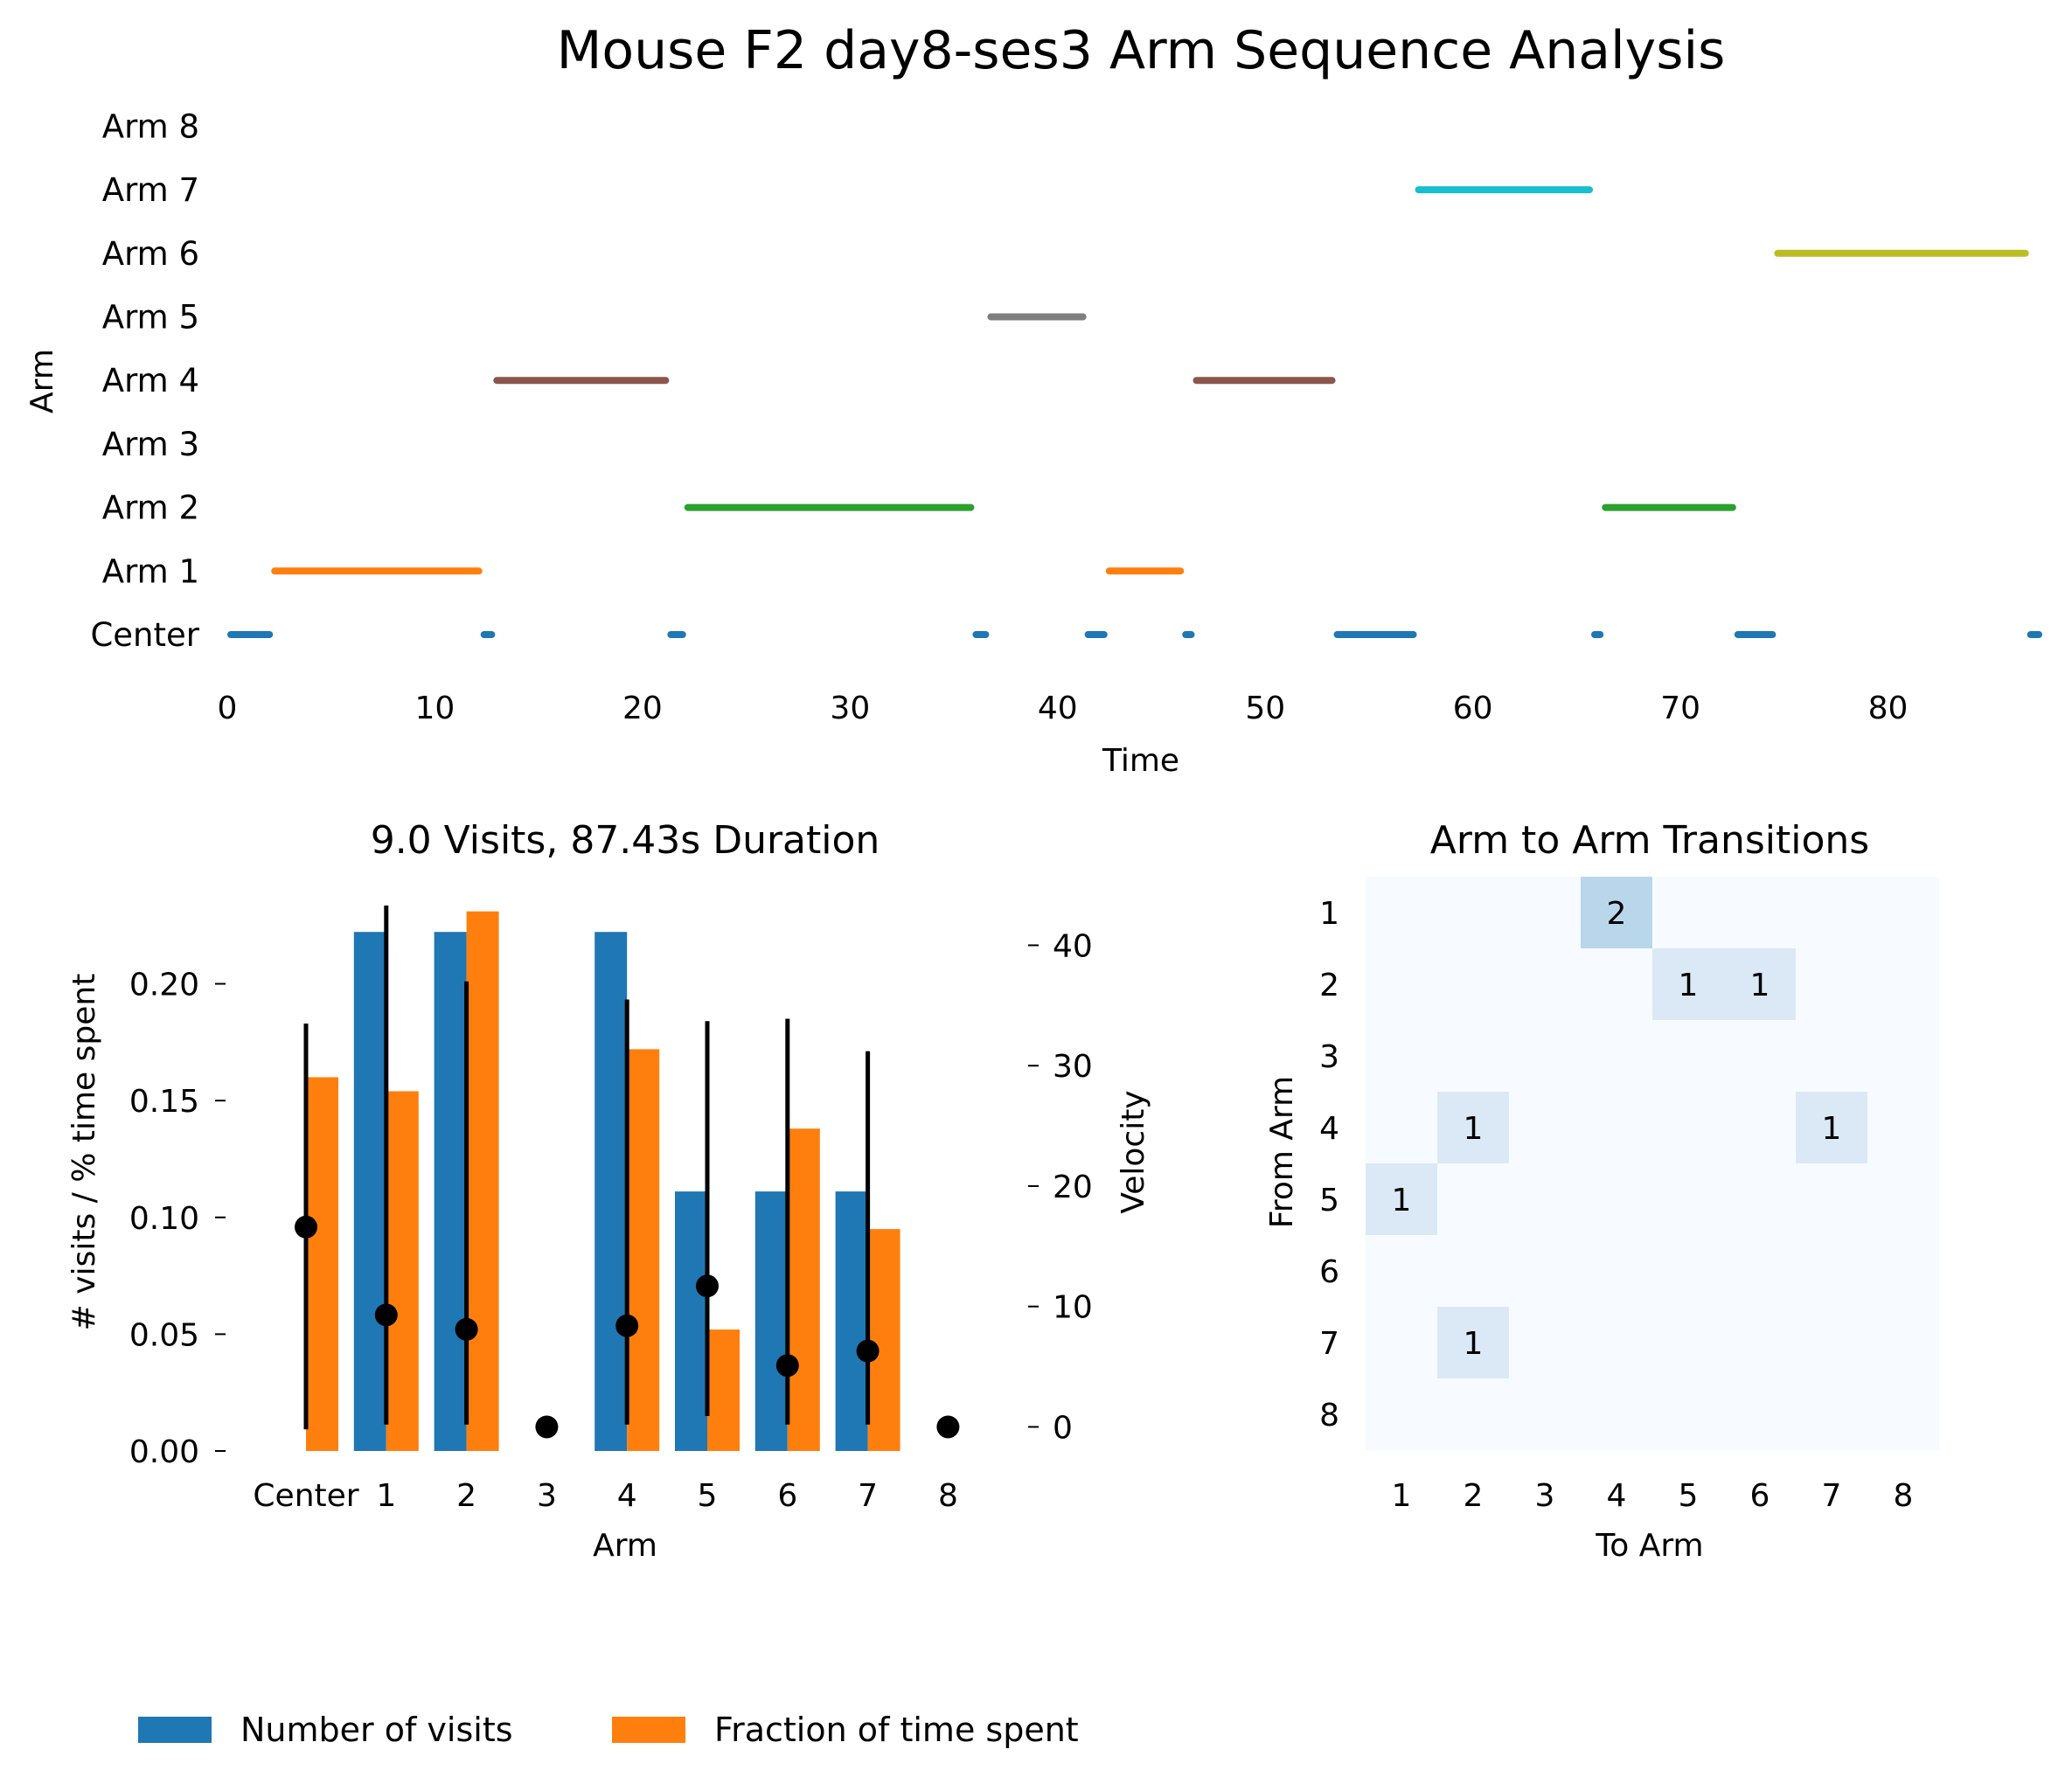 This screenshot has height=1784, width=2072. Describe the element at coordinates (648, 1730) in the screenshot. I see `legend-swatch-time` at that location.